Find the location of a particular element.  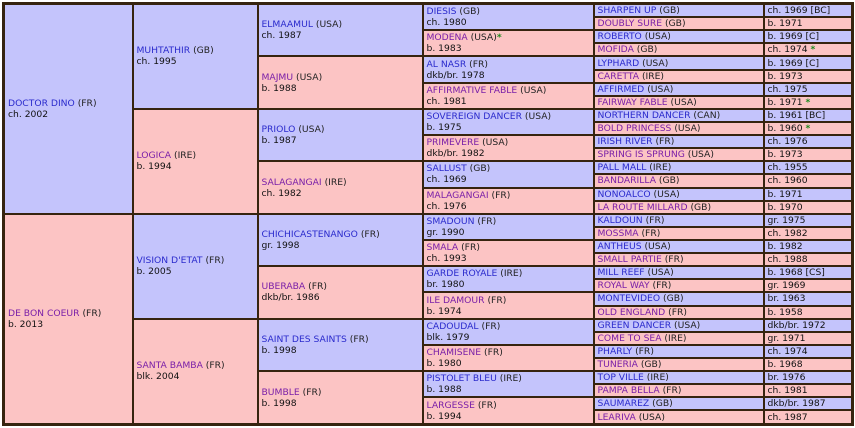

horse-name-link: SAUMAREZ is located at coordinates (623, 404).